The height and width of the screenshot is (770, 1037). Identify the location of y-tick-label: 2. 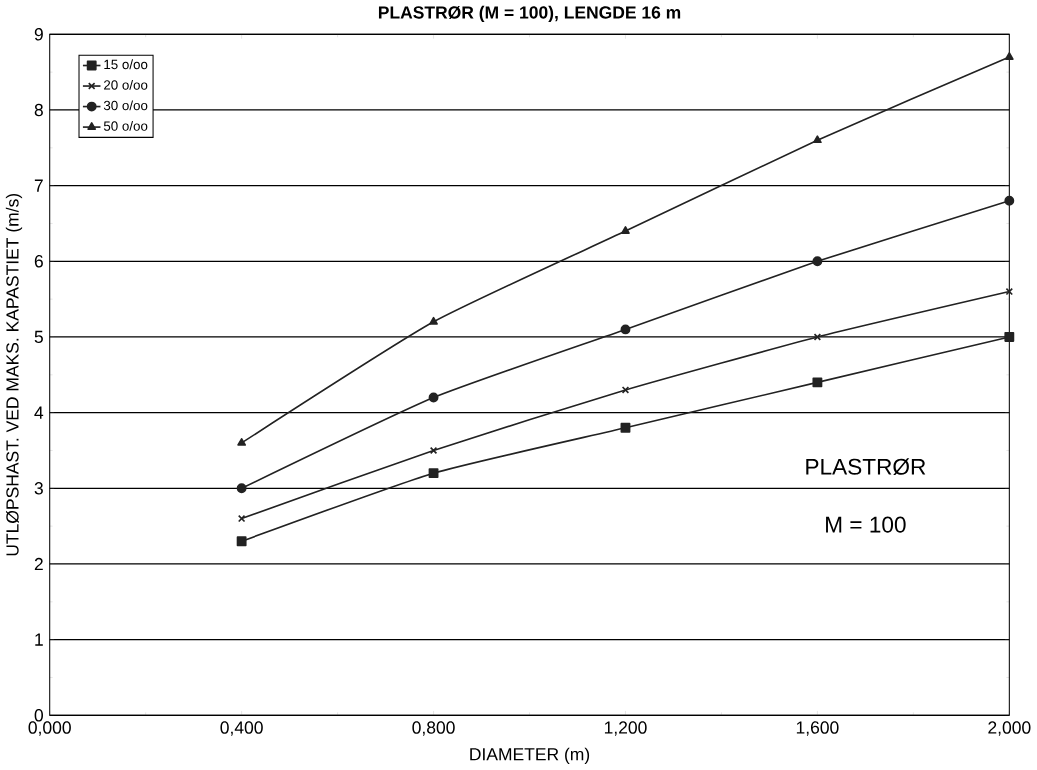
(38, 564).